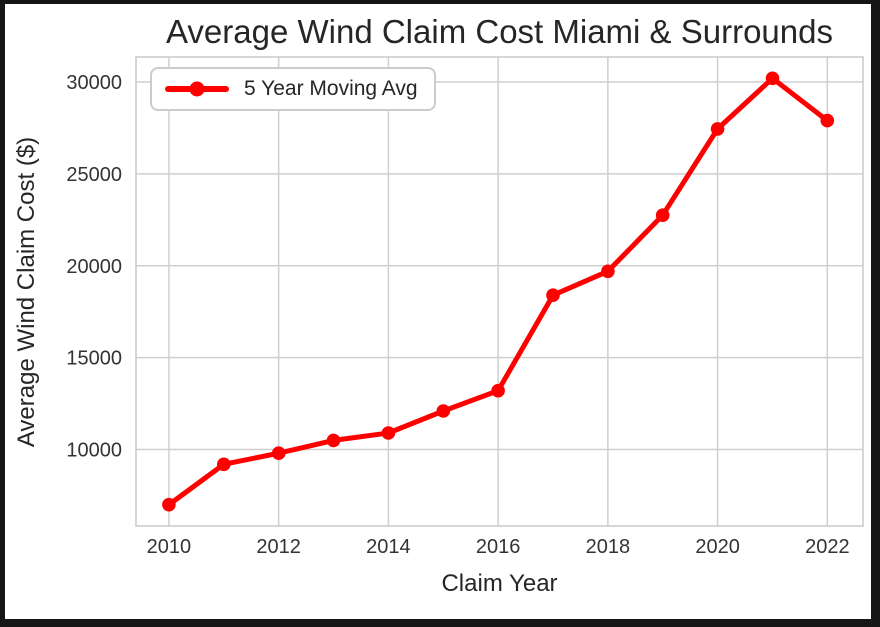 The height and width of the screenshot is (627, 880). I want to click on legend-line-marker-icon, so click(197, 89).